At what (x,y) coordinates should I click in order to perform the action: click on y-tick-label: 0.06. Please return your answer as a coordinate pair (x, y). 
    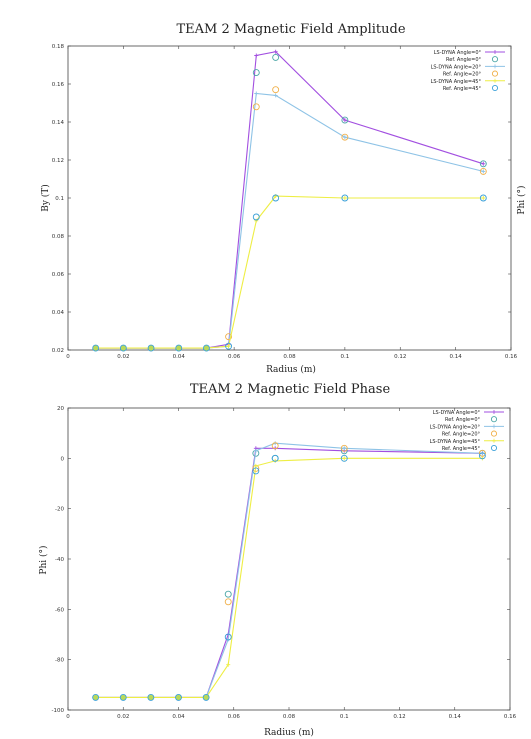
    Looking at the image, I should click on (58, 275).